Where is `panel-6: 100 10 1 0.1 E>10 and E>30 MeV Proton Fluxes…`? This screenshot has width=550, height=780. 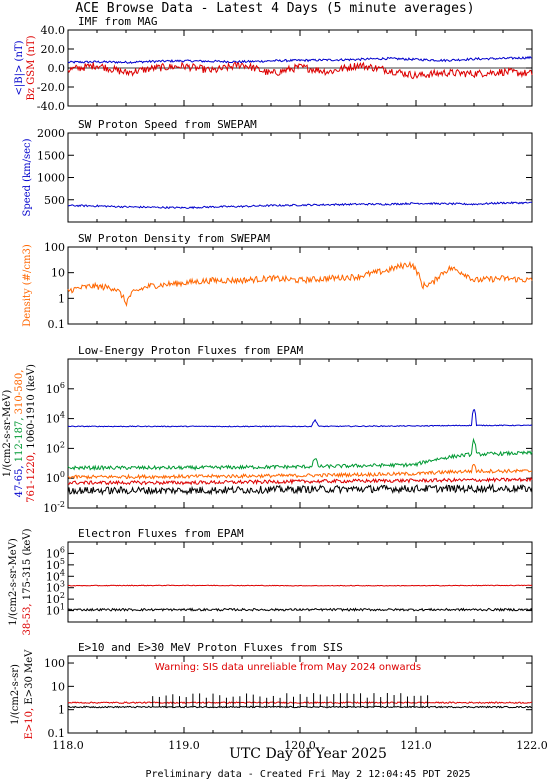 panel-6: 100 10 1 0.1 E>10 and E>30 MeV Proton Fluxes… is located at coordinates (279, 696).